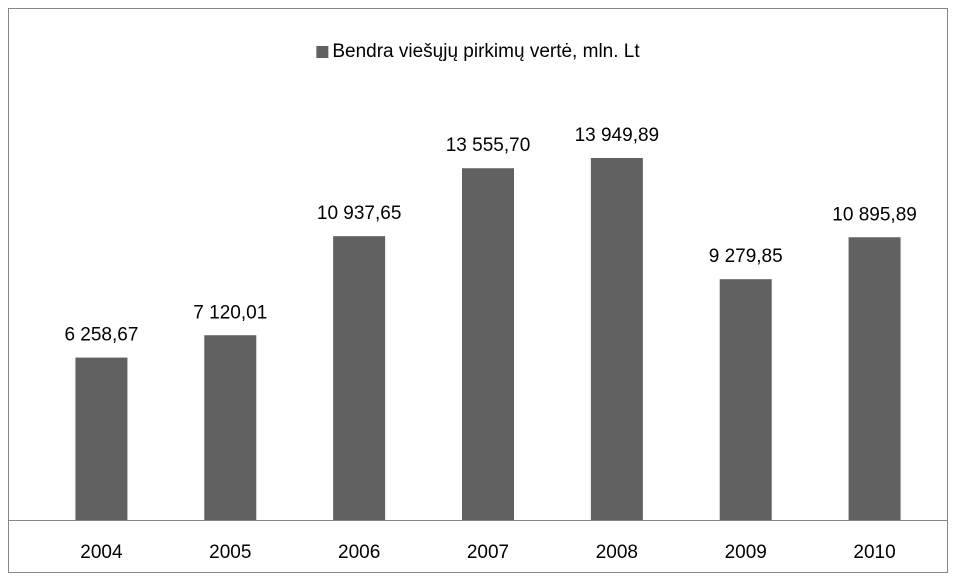  What do you see at coordinates (230, 552) in the screenshot?
I see `x-tick-label: 2005` at bounding box center [230, 552].